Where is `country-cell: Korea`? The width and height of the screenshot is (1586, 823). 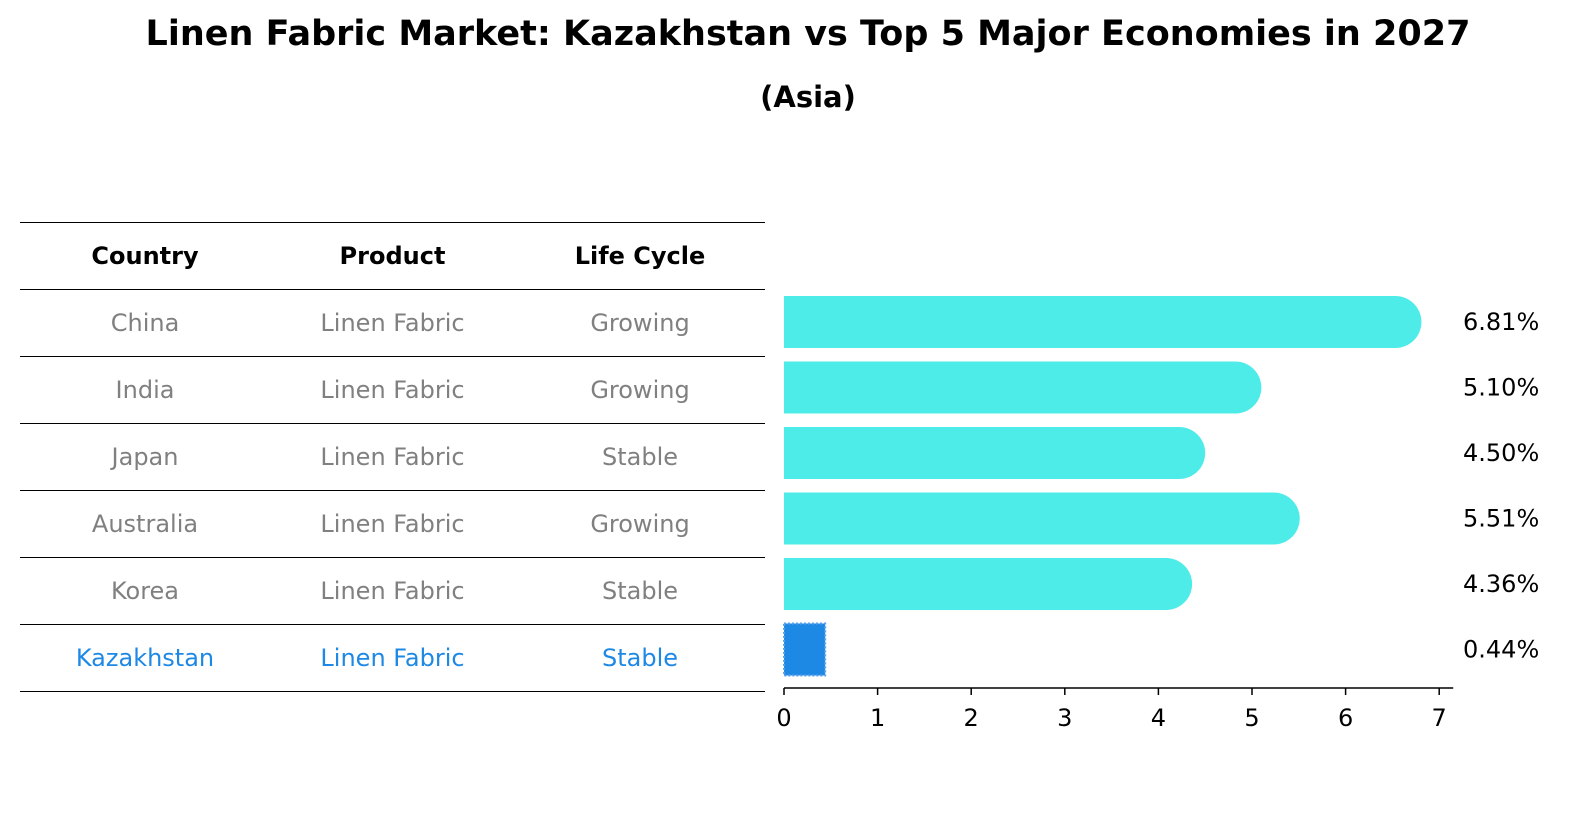 country-cell: Korea is located at coordinates (145, 591).